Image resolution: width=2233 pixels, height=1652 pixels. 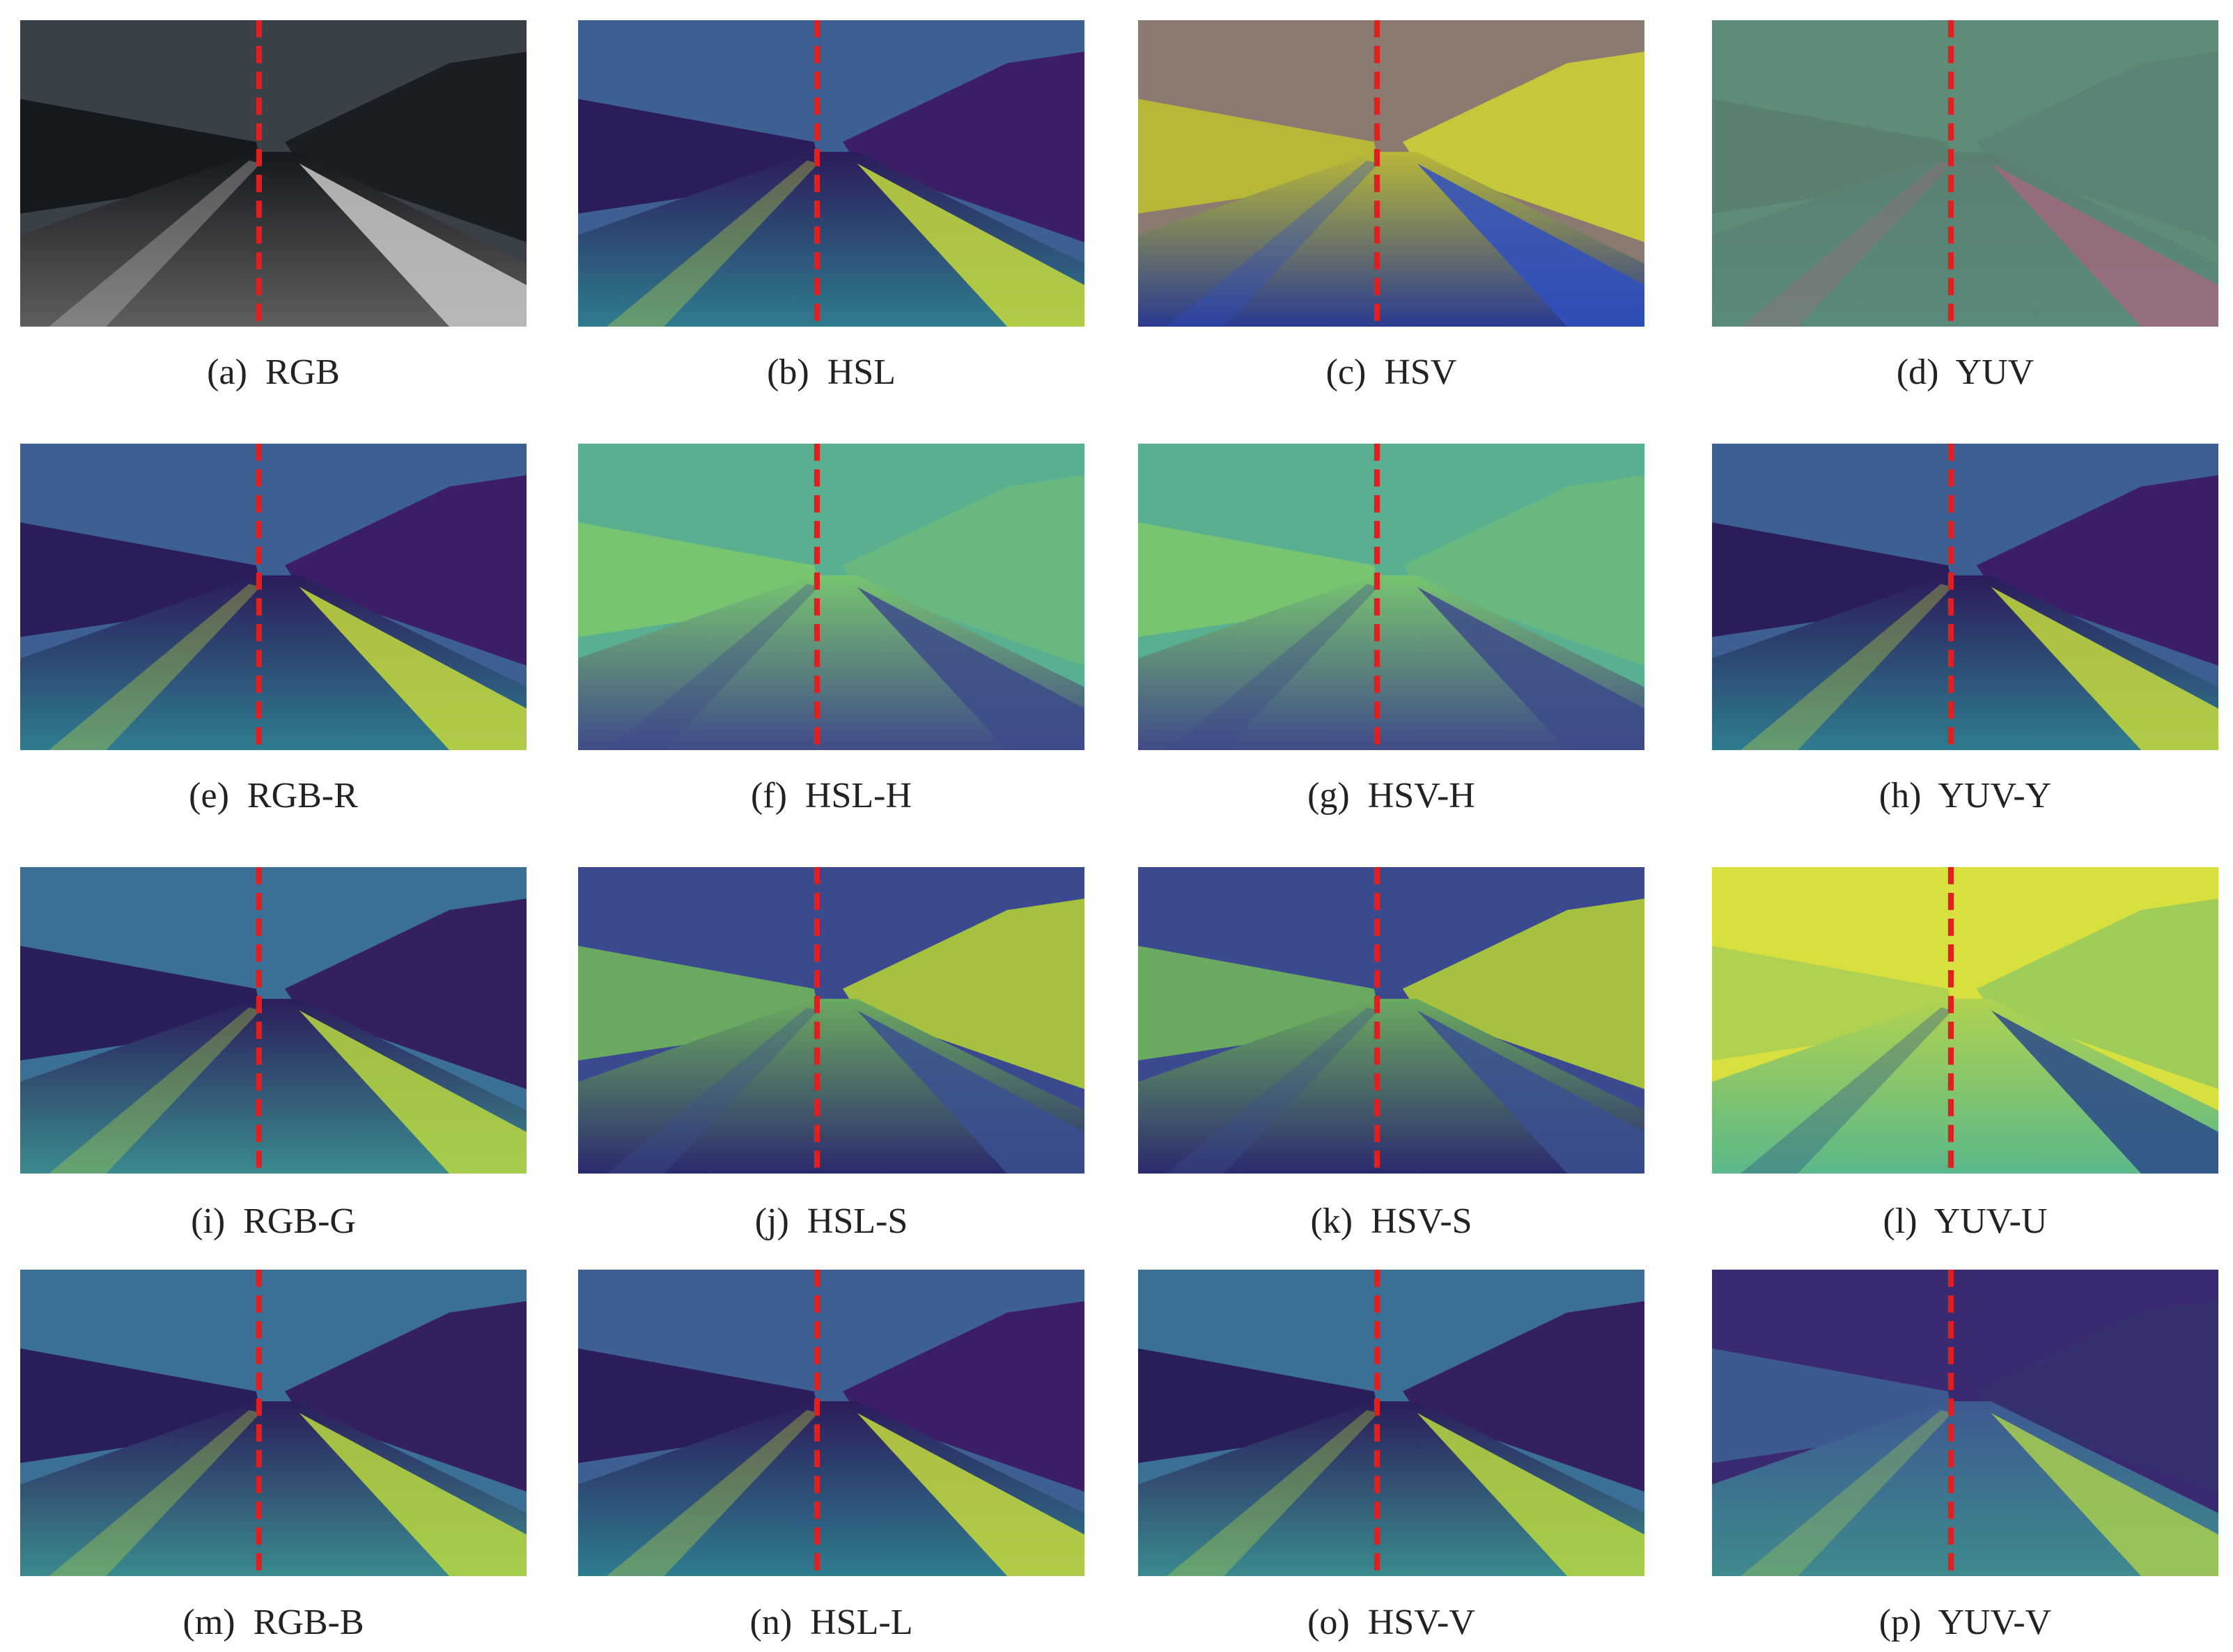 I want to click on caption: (e) RGB-R, so click(x=273, y=796).